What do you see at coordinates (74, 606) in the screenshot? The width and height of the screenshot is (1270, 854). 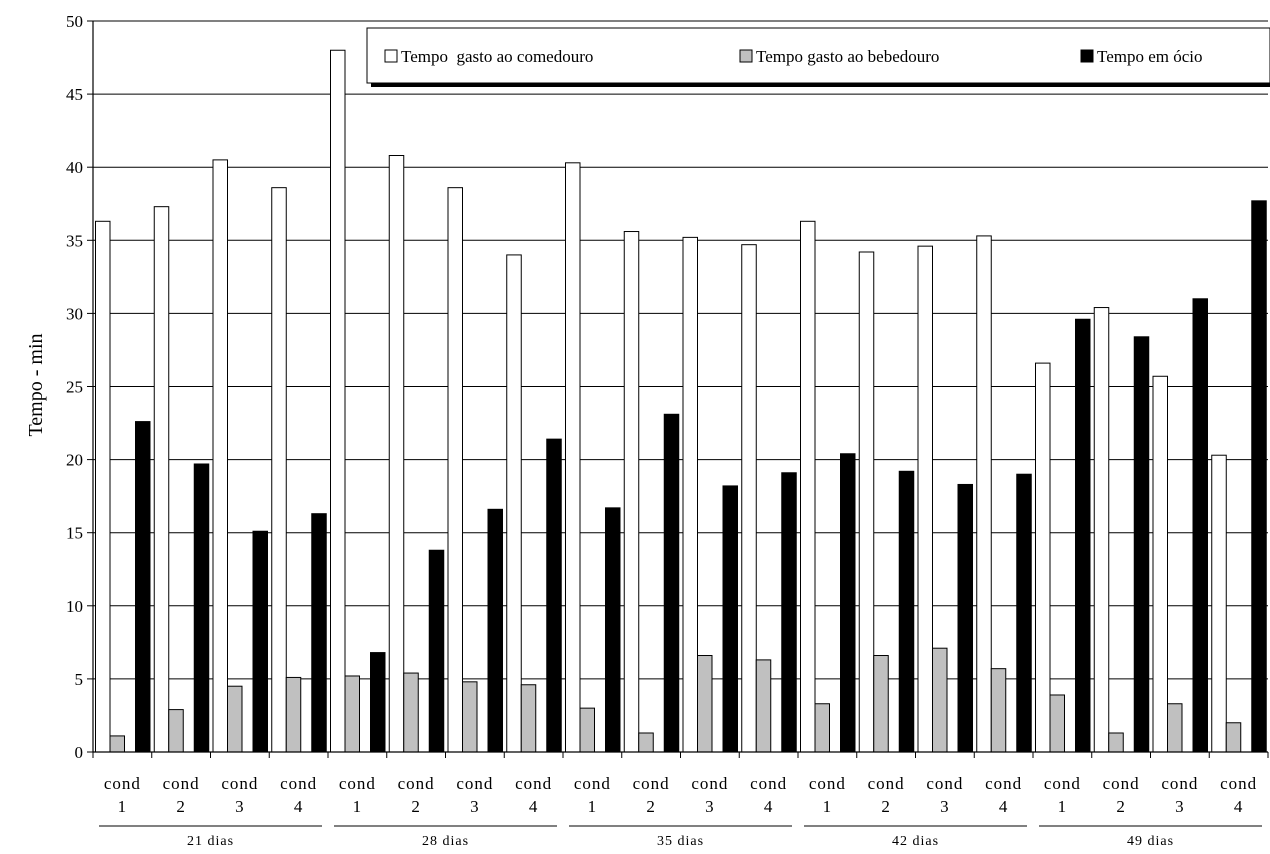 I see `y-tick-label: 10` at bounding box center [74, 606].